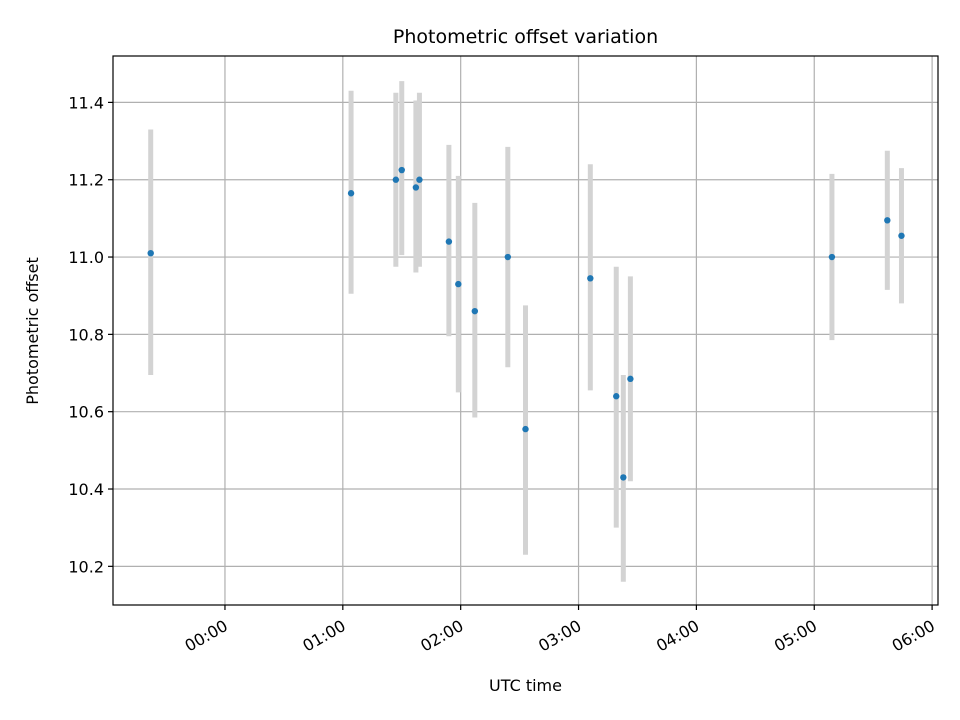  I want to click on x-axis-label: UTC time, so click(525, 685).